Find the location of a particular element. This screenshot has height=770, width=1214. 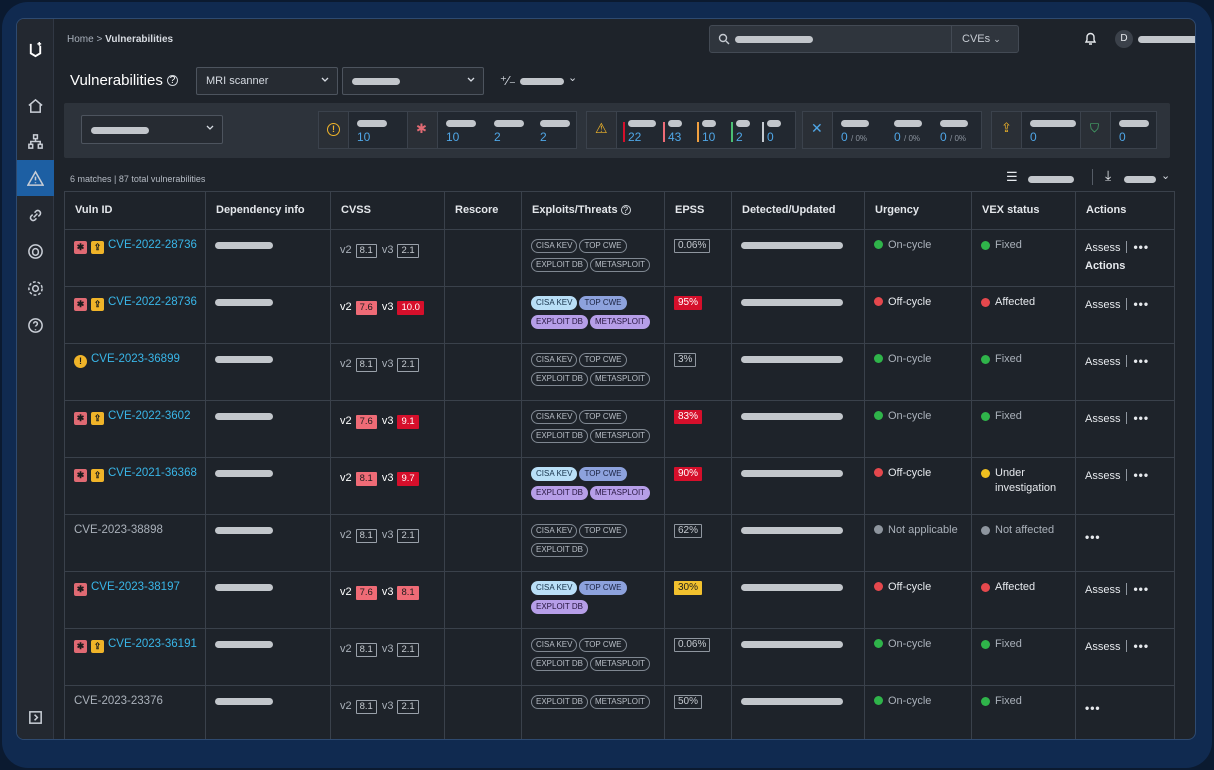

scanner-select: MRI scanner is located at coordinates (267, 81).